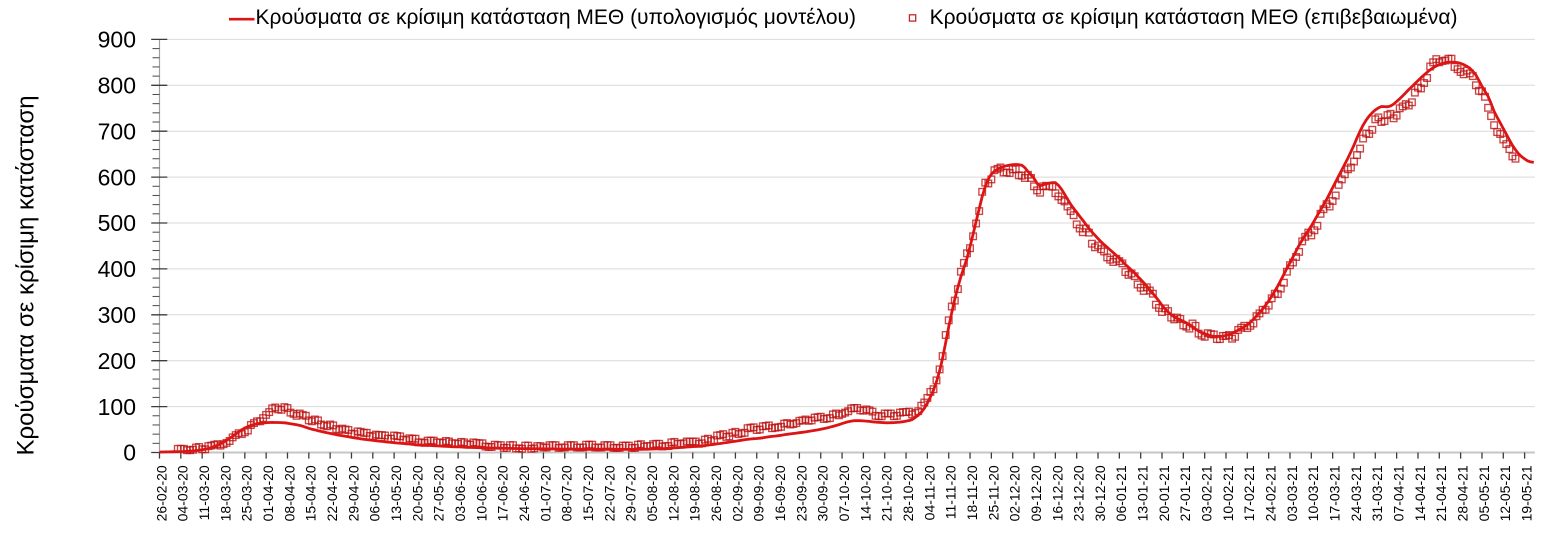 This screenshot has width=1561, height=541. What do you see at coordinates (524, 493) in the screenshot?
I see `svg-text: 24-06-20` at bounding box center [524, 493].